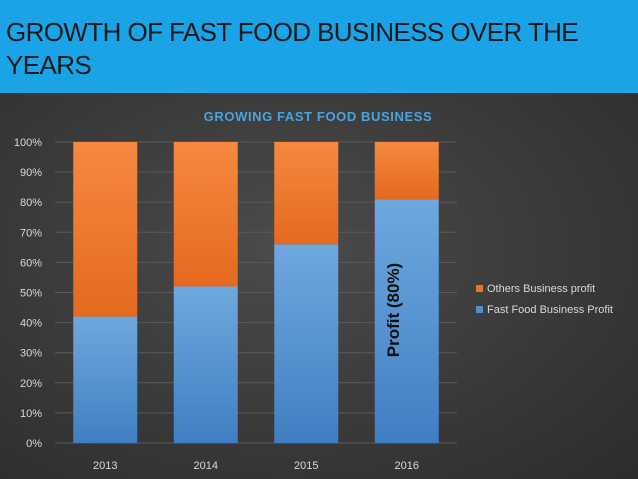 This screenshot has width=638, height=479. Describe the element at coordinates (31, 414) in the screenshot. I see `y-tick-label: 10%` at that location.